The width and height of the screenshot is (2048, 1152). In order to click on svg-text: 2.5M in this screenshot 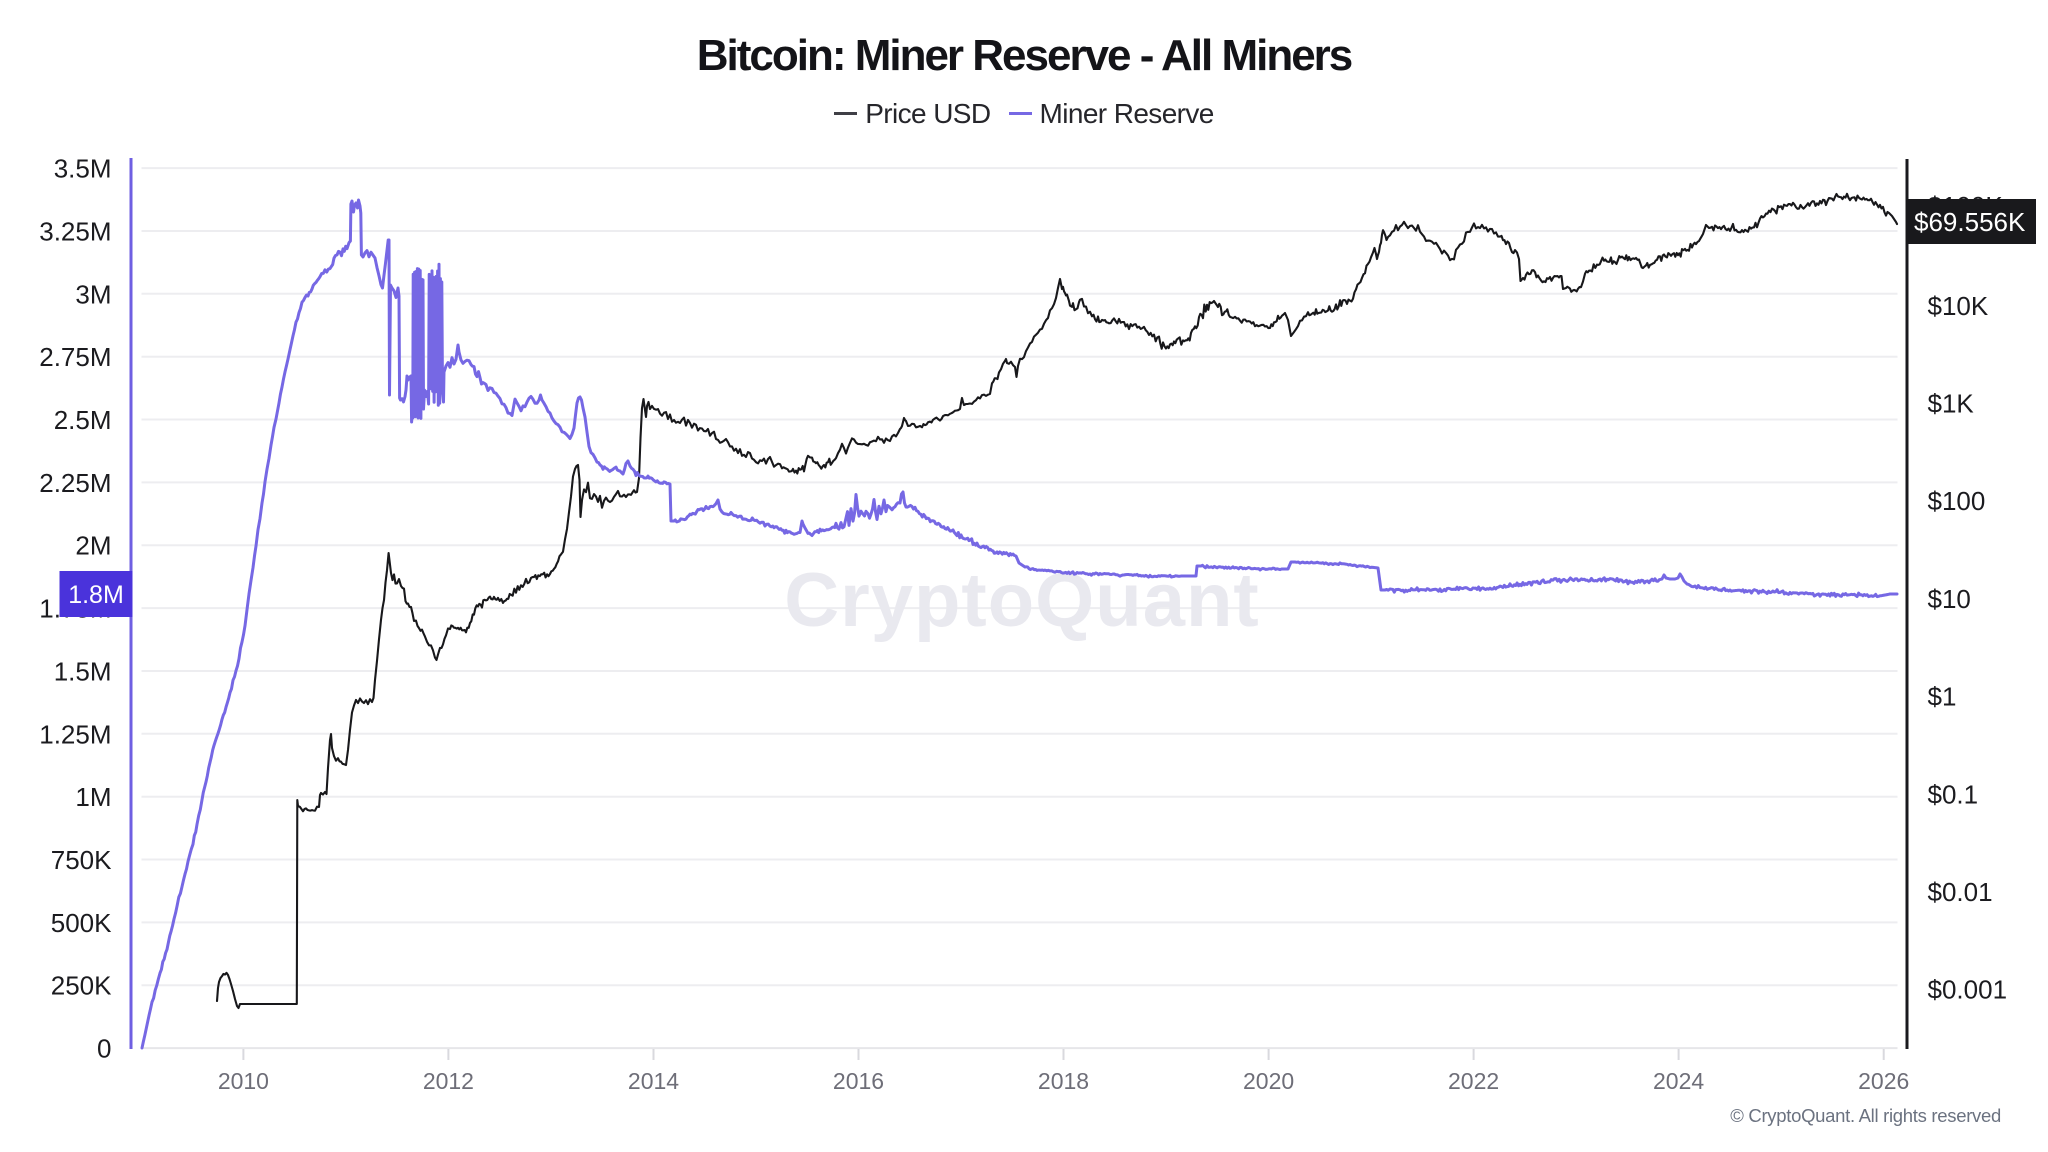, I will do `click(83, 420)`.